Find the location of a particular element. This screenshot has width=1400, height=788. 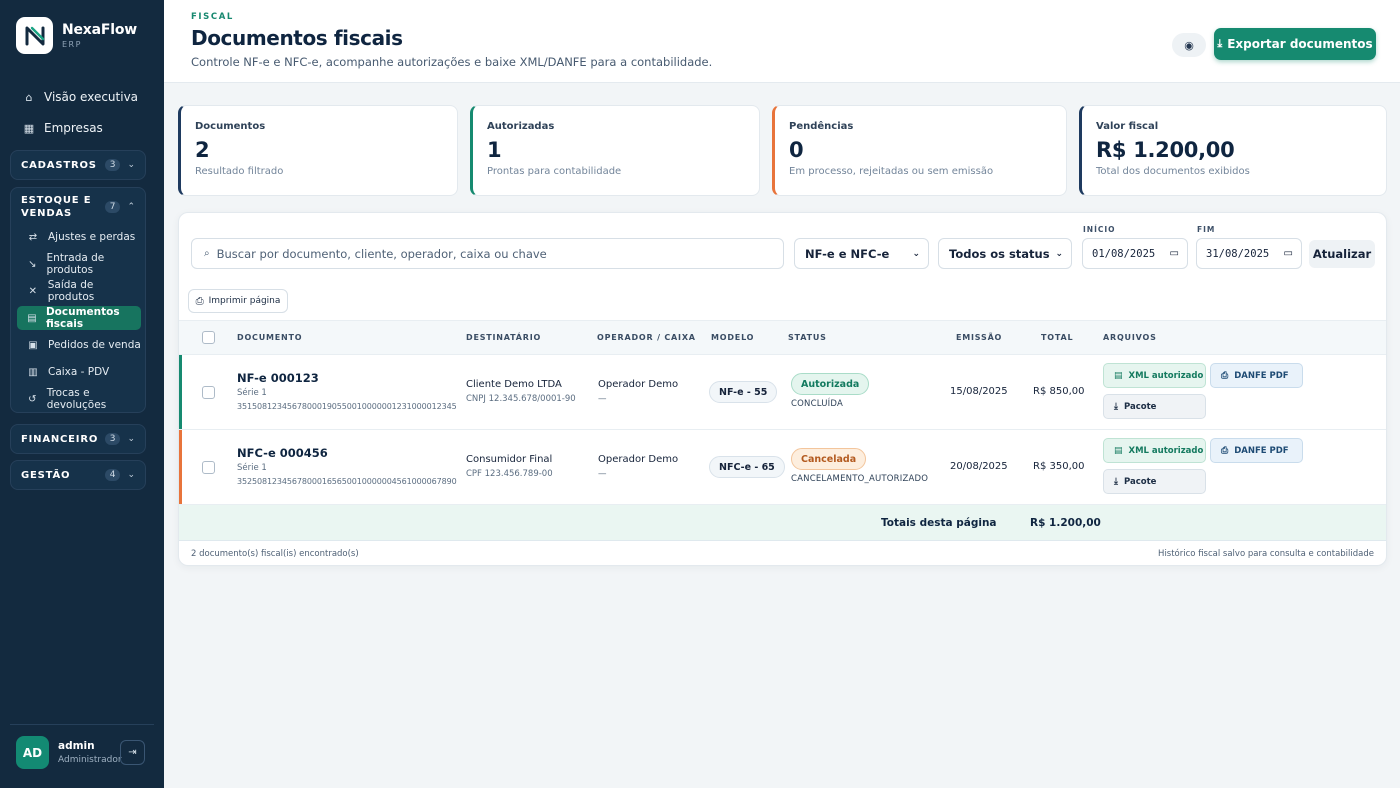

kpi-note: Resultado filtrado is located at coordinates (239, 171).